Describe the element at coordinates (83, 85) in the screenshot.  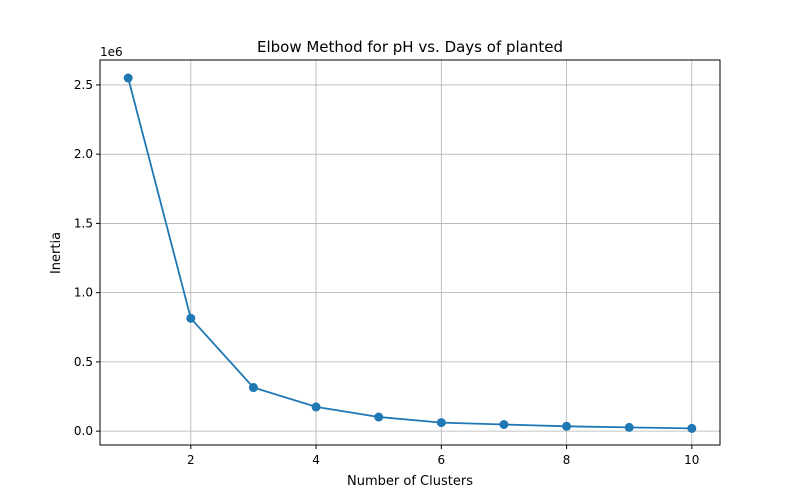
I see `y-tick-label: 2.5` at that location.